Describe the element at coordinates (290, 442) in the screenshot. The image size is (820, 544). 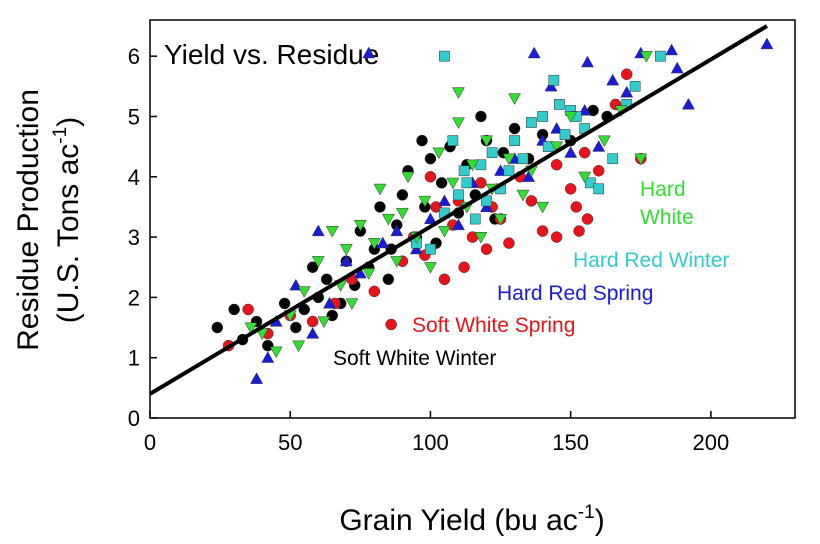
I see `x-tick-label: 50` at that location.